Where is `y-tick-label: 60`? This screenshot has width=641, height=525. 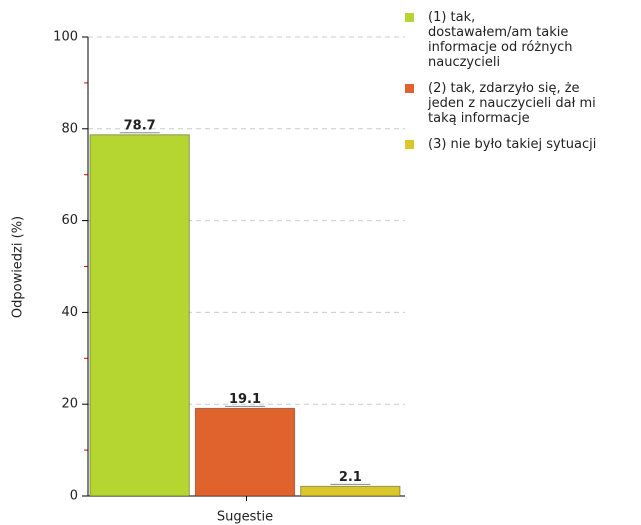 y-tick-label: 60 is located at coordinates (69, 220).